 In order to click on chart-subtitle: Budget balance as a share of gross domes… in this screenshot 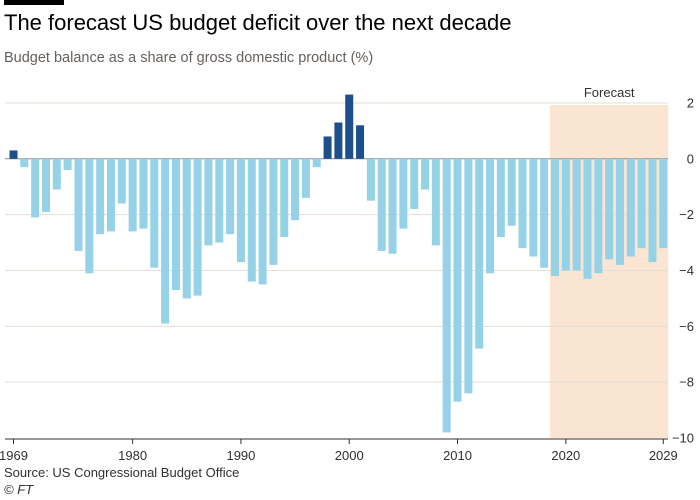, I will do `click(189, 58)`.